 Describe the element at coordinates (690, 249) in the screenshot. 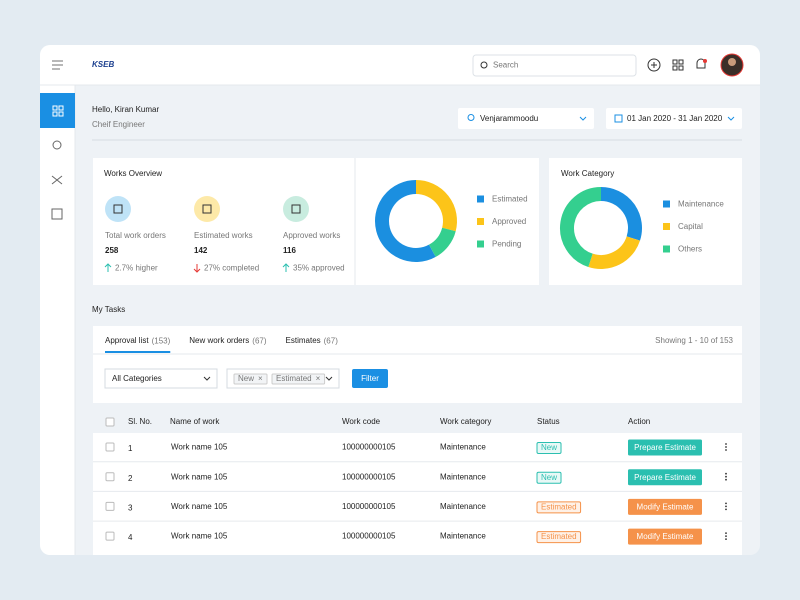

I see `legend-label: Others` at that location.